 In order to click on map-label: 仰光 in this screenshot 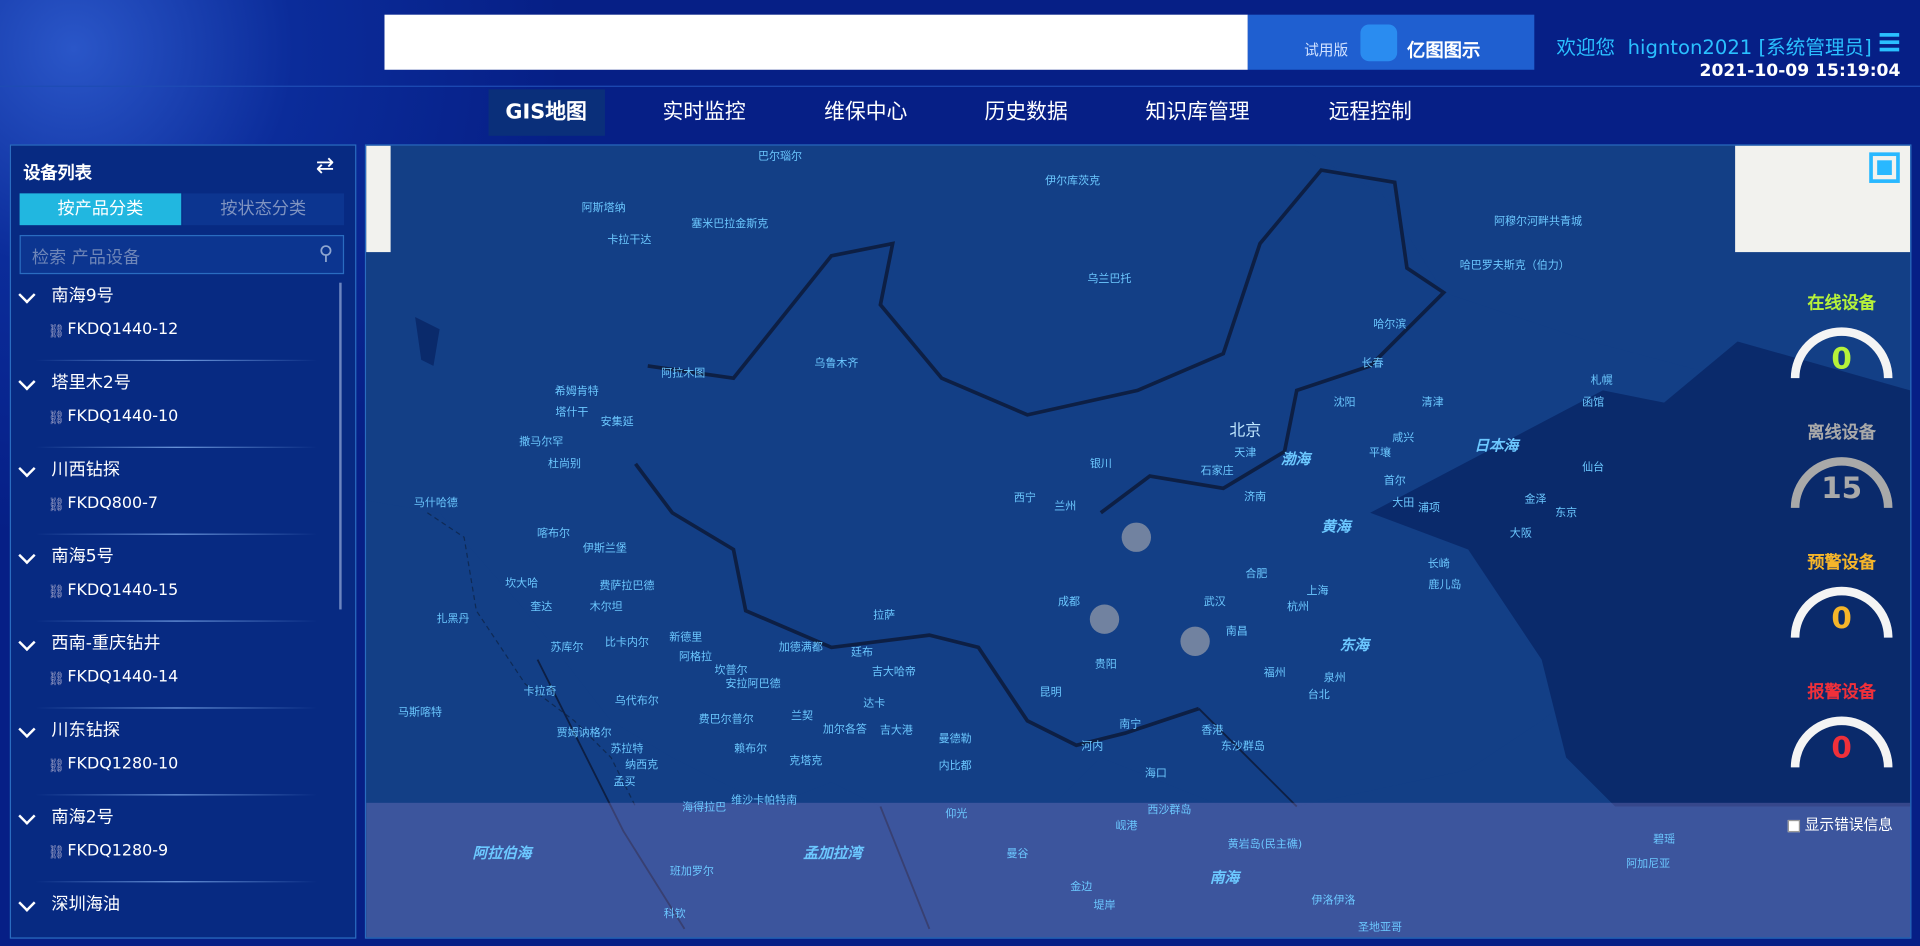, I will do `click(956, 813)`.